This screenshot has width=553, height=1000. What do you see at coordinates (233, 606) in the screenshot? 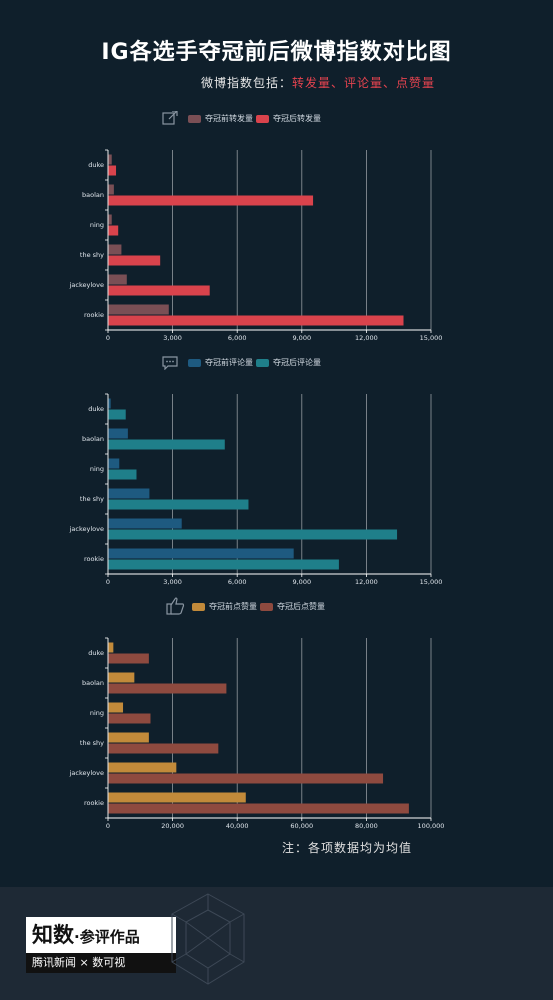
I see `legend-label-before: 夺冠前点赞量` at bounding box center [233, 606].